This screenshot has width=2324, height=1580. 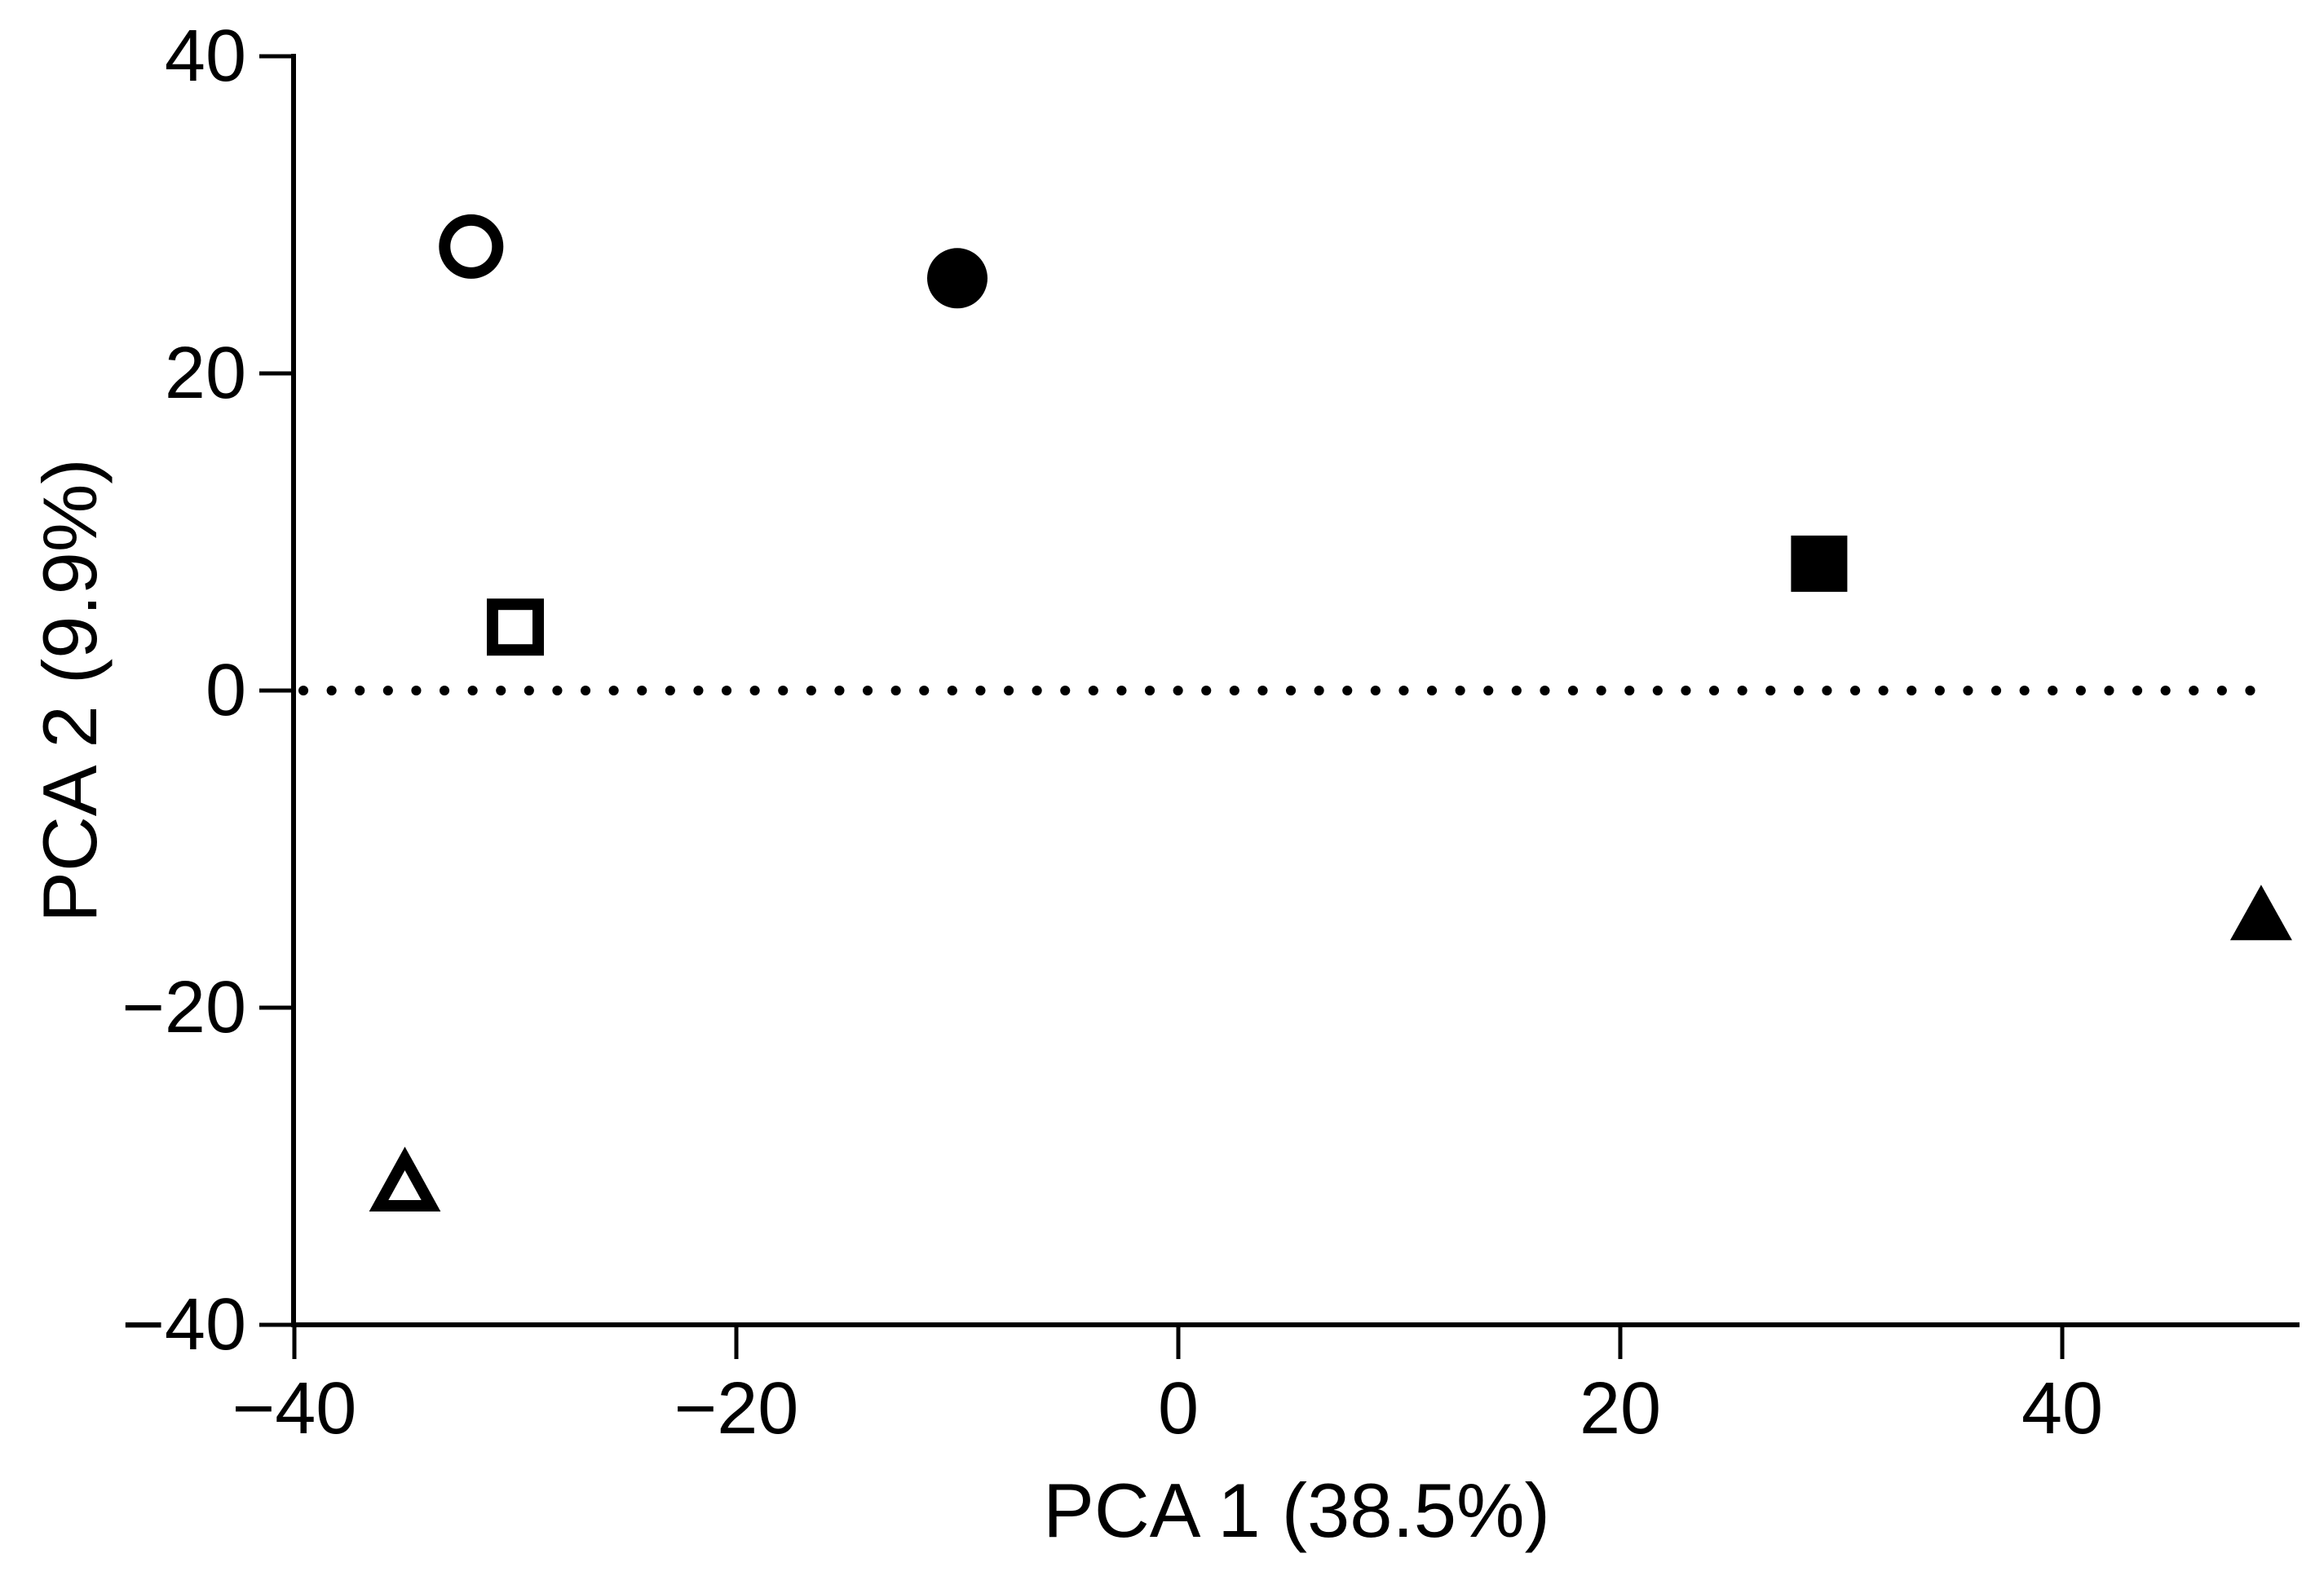 I want to click on y-tick-label-−20: −20, so click(x=184, y=1008).